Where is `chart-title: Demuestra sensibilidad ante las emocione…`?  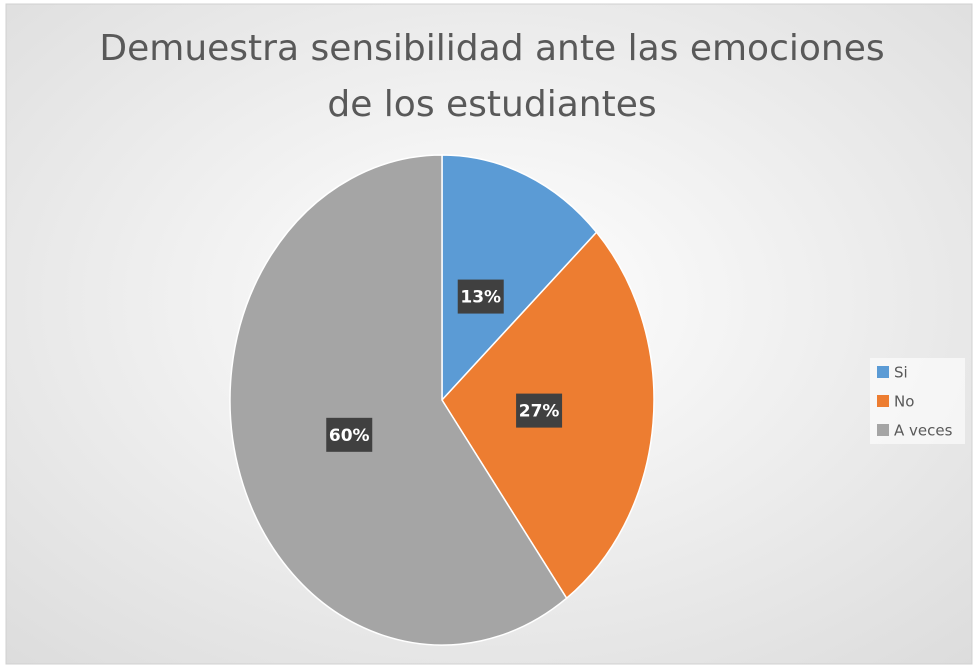
chart-title: Demuestra sensibilidad ante las emocione… is located at coordinates (491, 48).